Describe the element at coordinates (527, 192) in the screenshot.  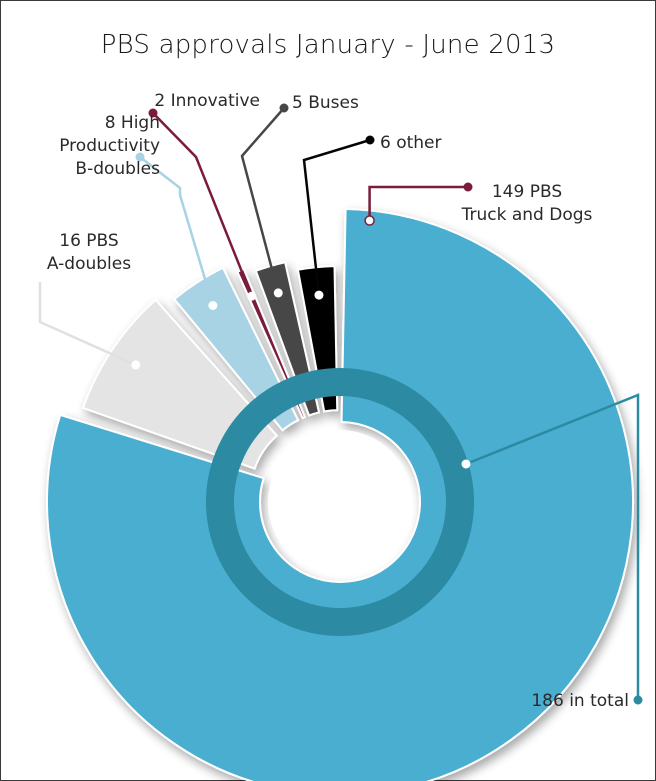
I see `slice-label-0-line-0: 149 PBS` at that location.